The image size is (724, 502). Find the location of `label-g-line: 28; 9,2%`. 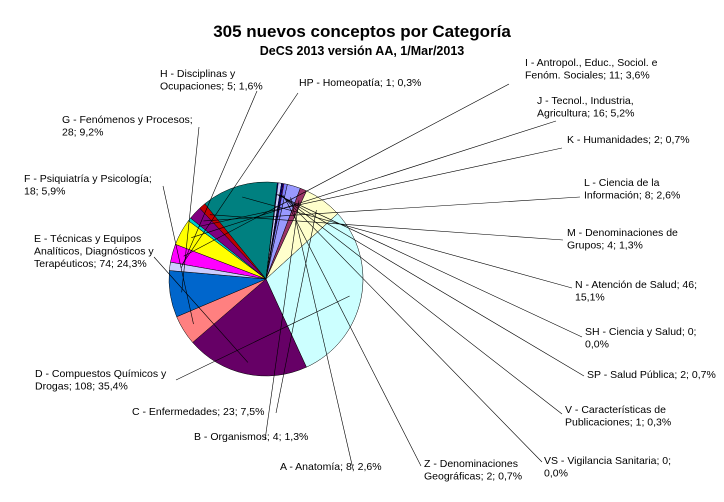

label-g-line: 28; 9,2% is located at coordinates (82, 133).